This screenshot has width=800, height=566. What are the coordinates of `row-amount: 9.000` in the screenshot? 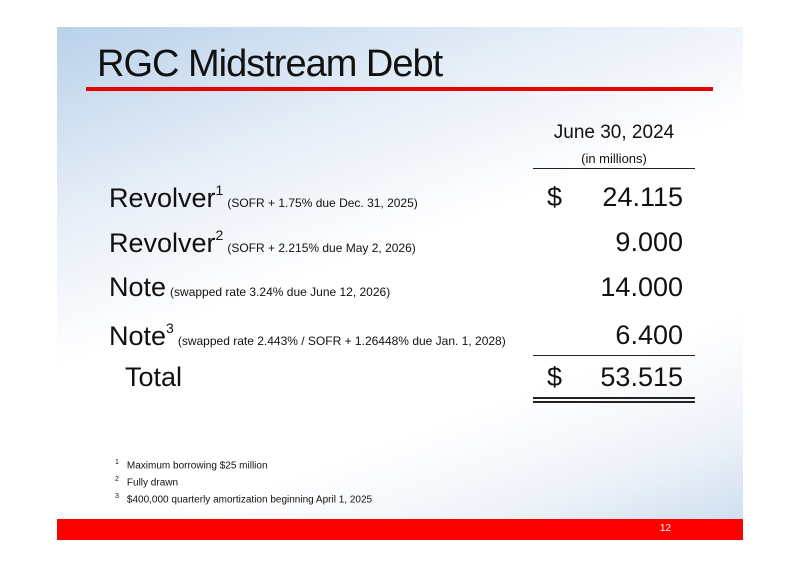 It's located at (649, 242).